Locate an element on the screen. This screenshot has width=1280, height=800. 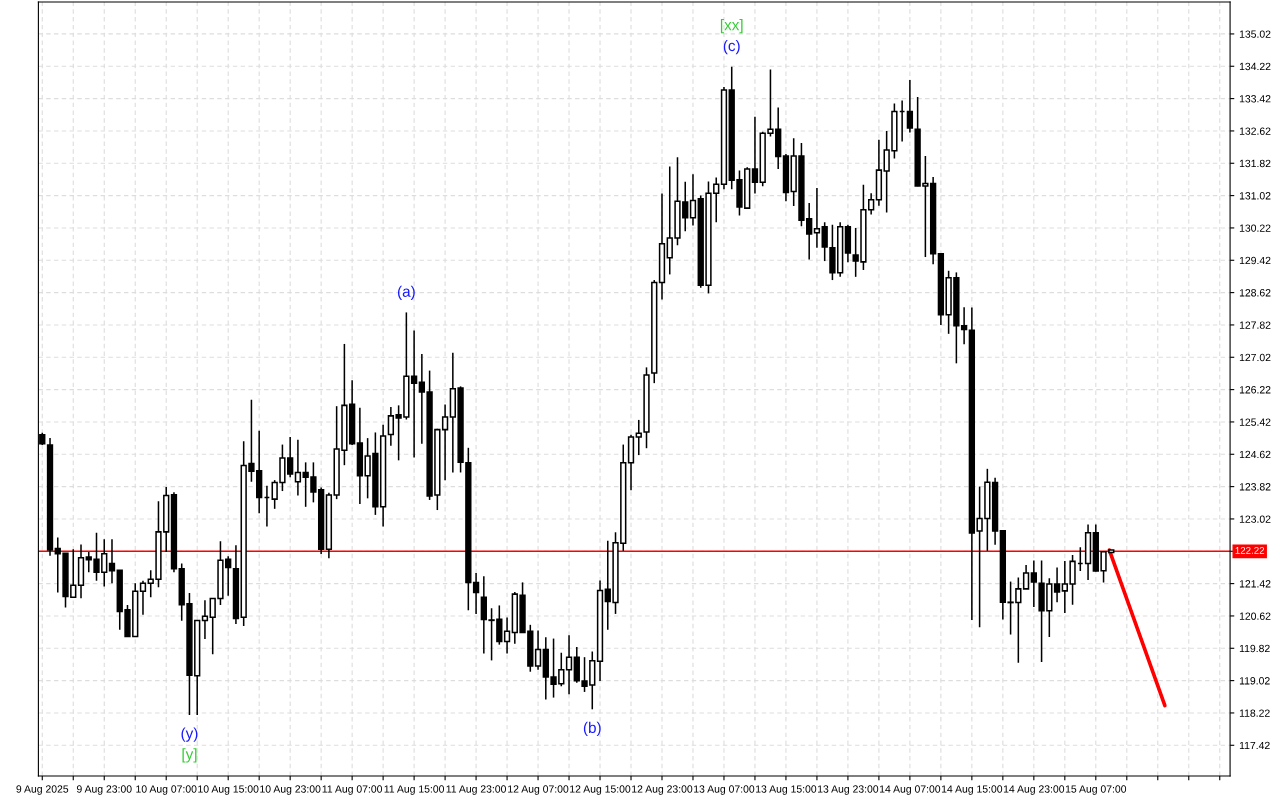
y-tick-label: 117.42 is located at coordinates (1254, 745).